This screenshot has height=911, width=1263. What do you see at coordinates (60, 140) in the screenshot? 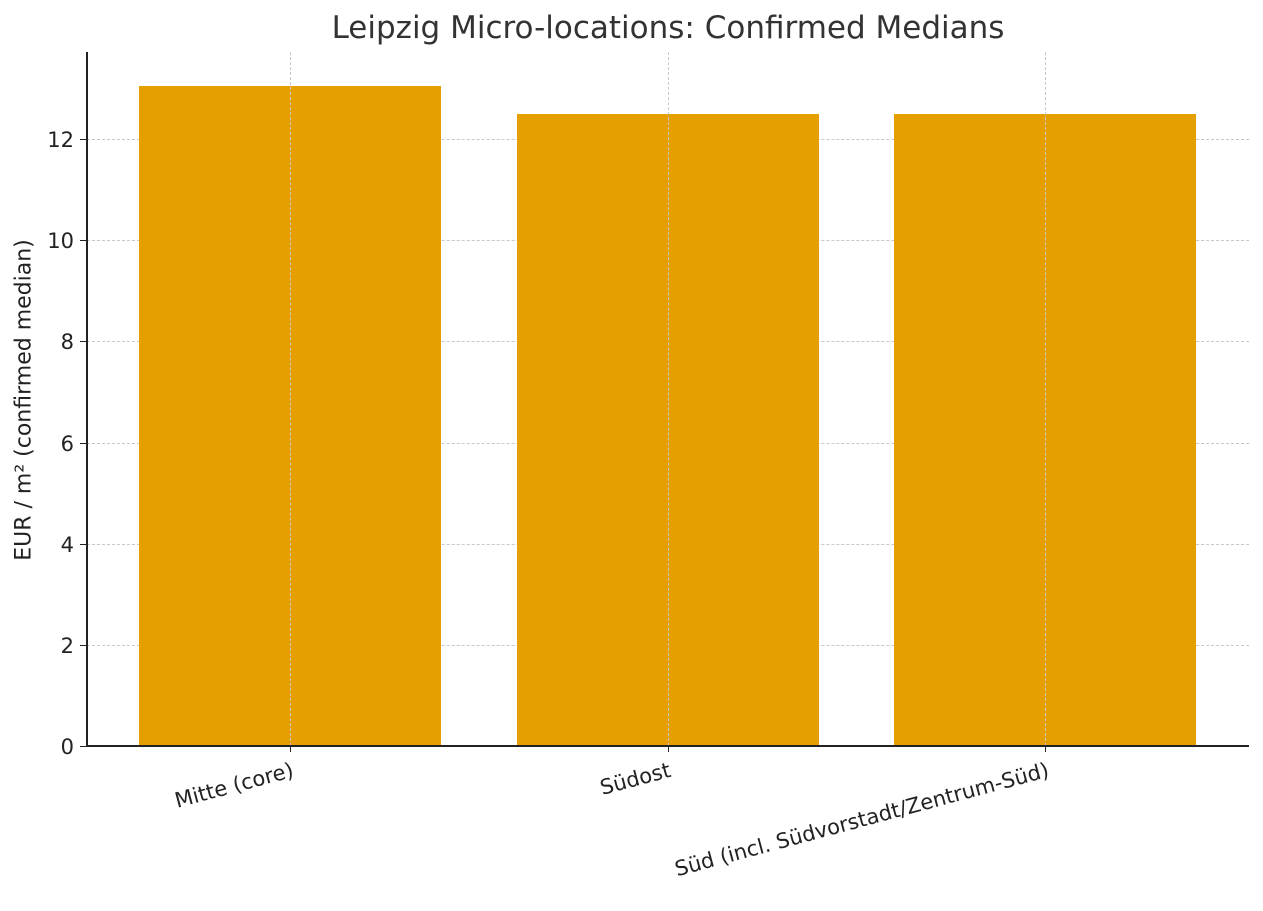
I see `y-tick-label: 12` at bounding box center [60, 140].